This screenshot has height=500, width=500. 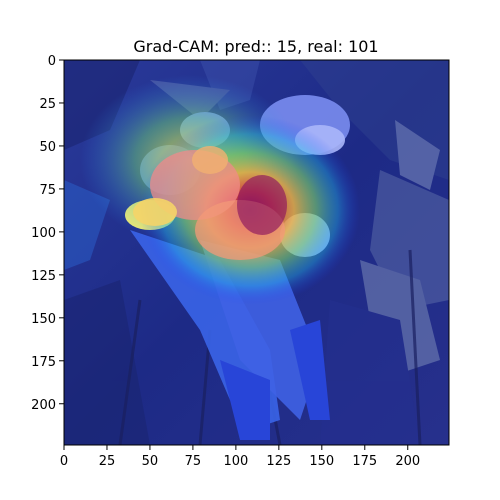 I want to click on y-axis: 0 25 50 75 100 125 150 175 200, so click(x=47, y=233).